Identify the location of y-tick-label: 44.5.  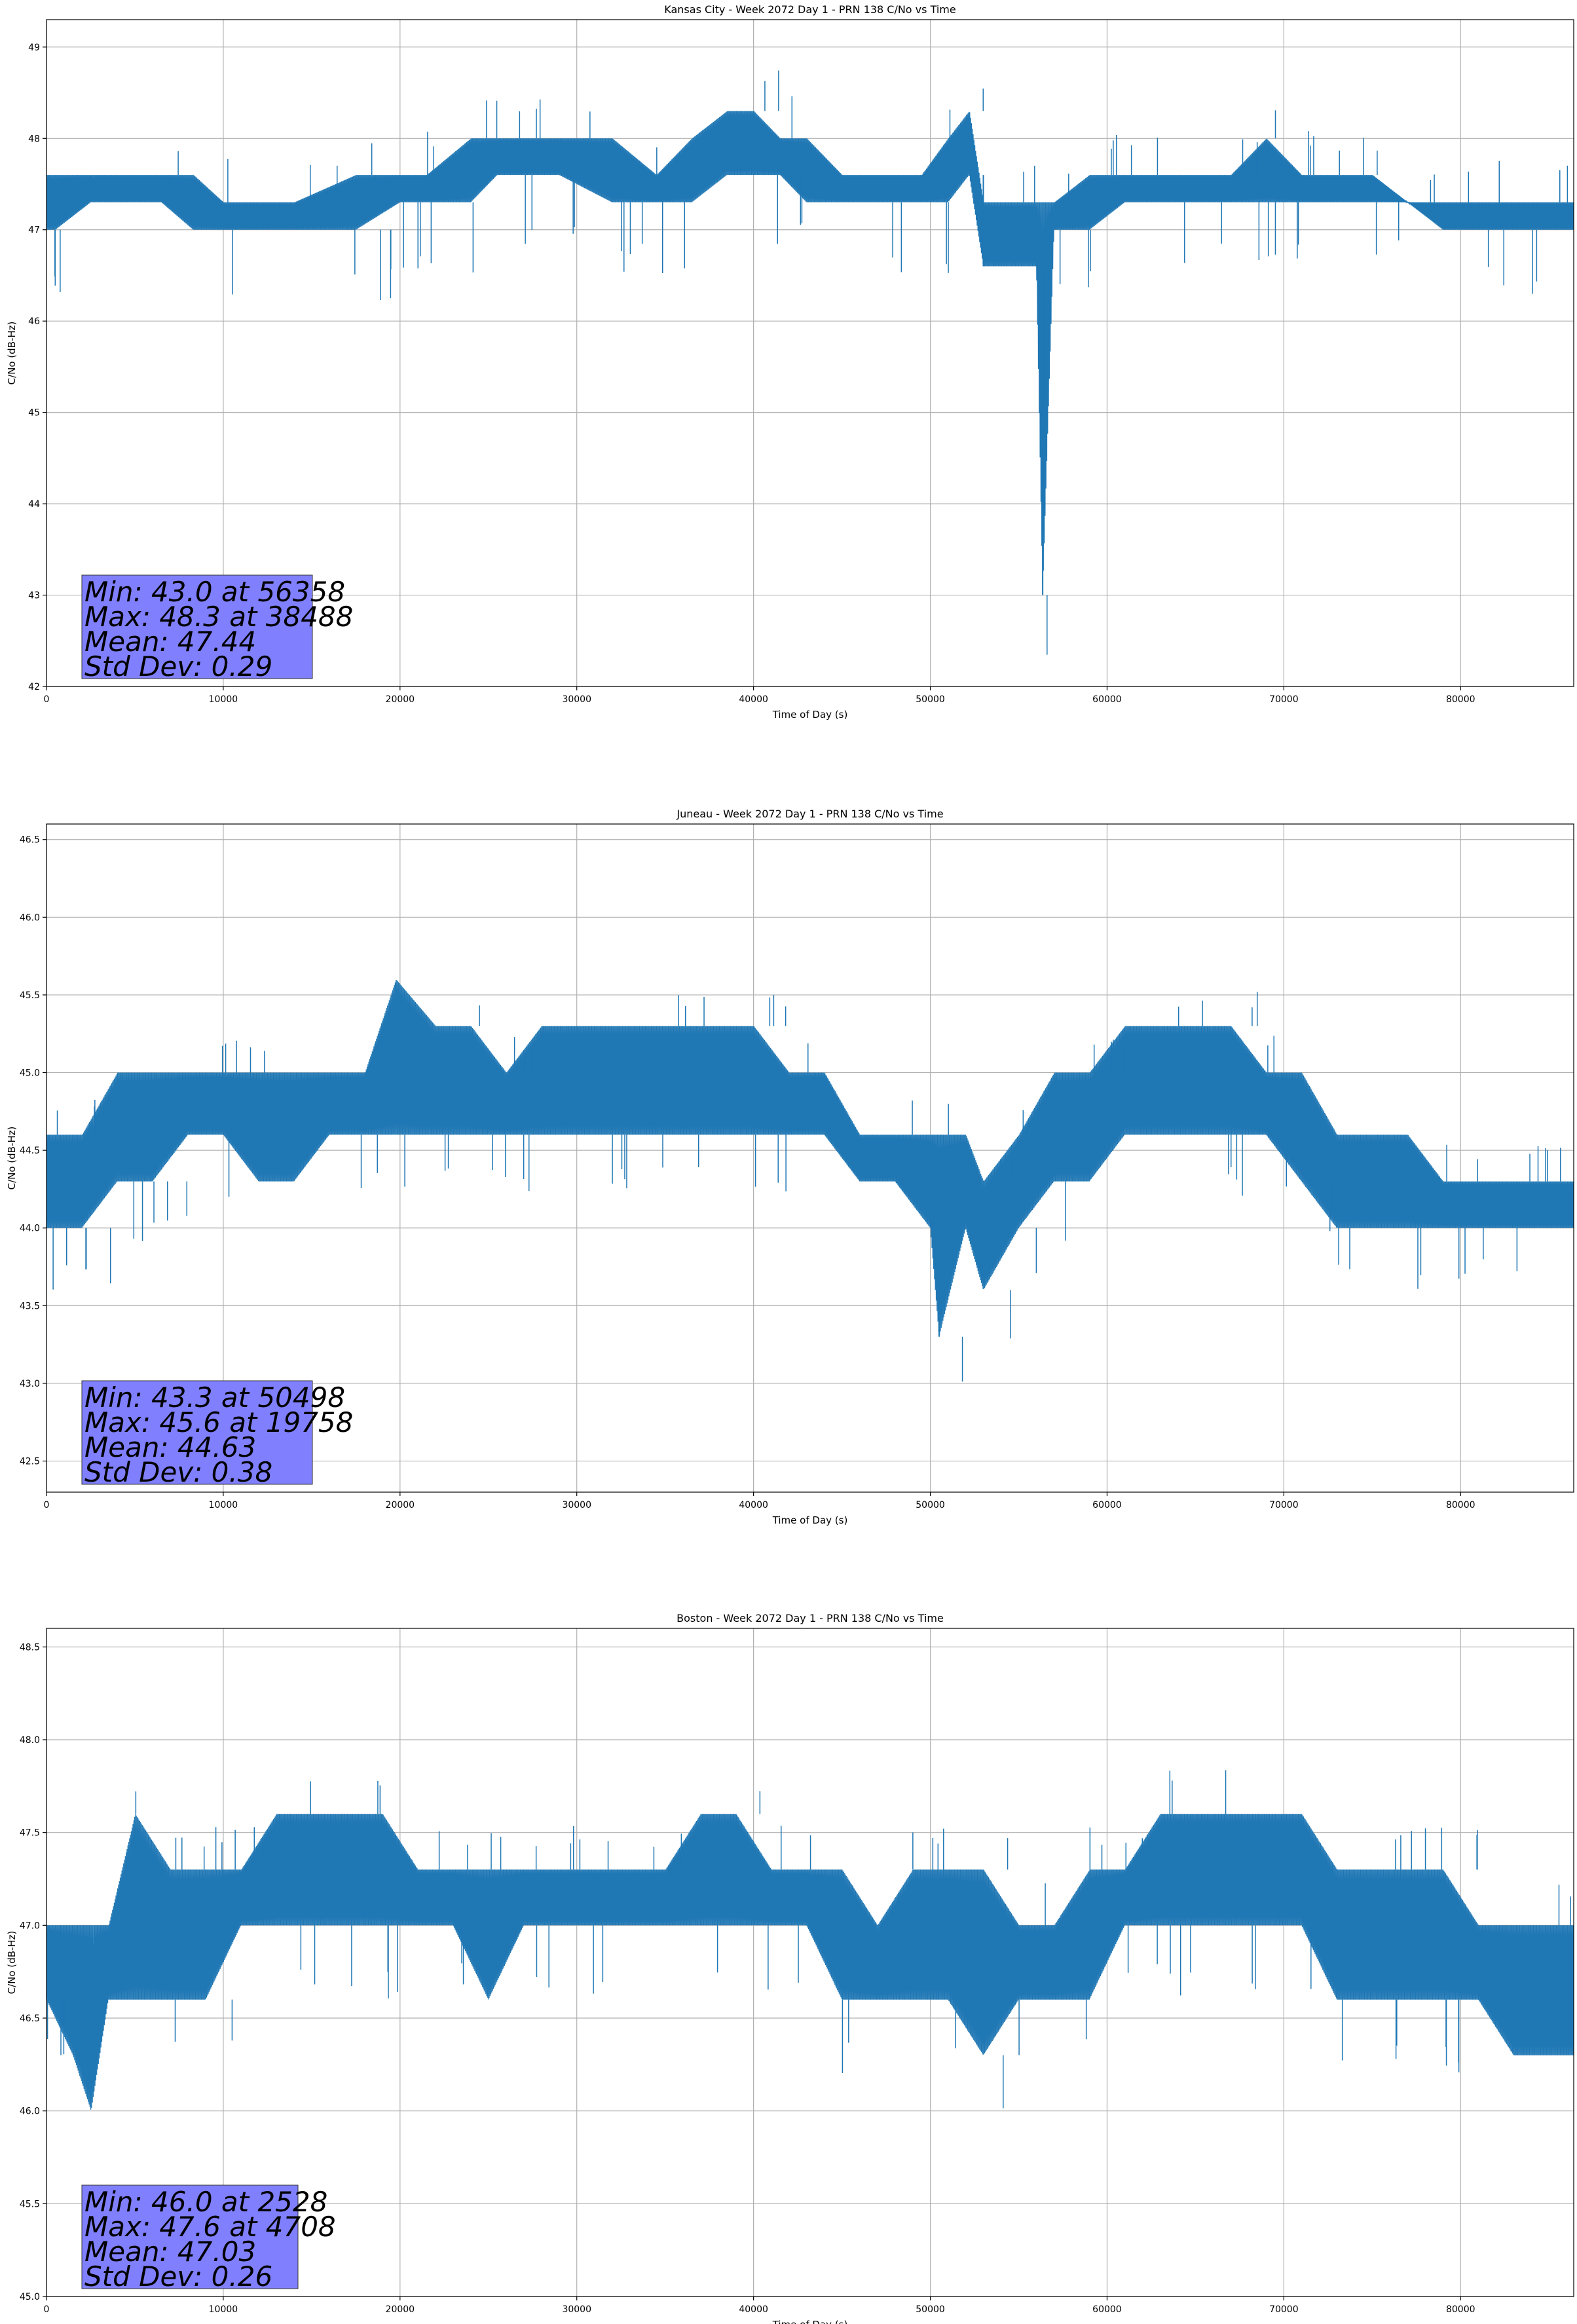
(30, 1151).